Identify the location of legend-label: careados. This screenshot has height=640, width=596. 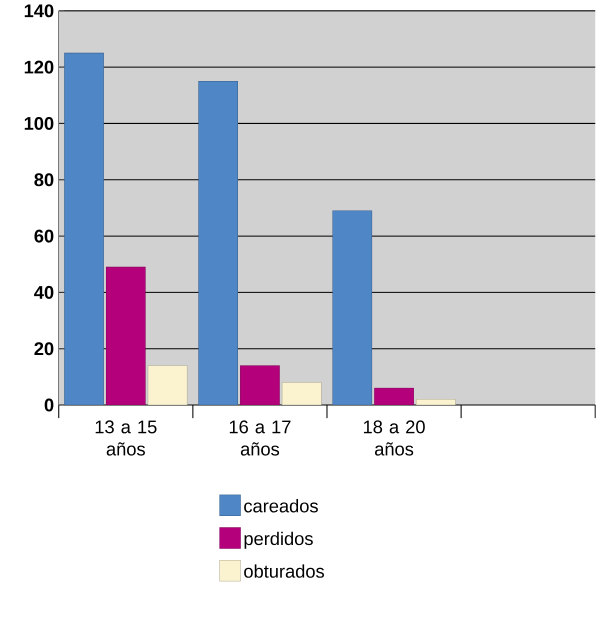
(281, 505).